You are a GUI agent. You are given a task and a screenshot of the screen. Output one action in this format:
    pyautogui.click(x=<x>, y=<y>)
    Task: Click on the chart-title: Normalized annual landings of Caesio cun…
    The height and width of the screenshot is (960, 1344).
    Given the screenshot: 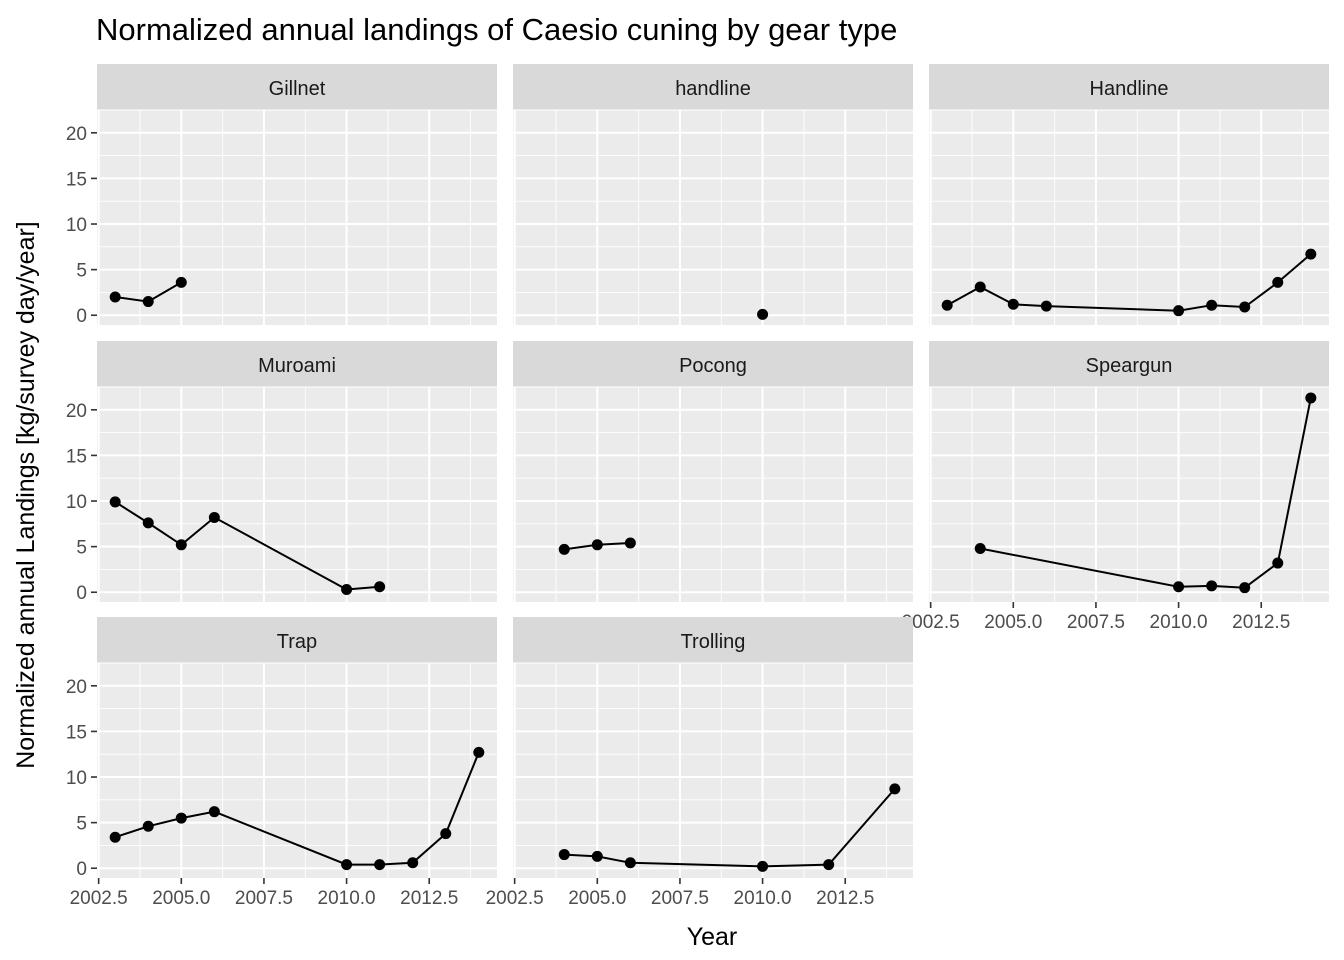 What is the action you would take?
    pyautogui.click(x=496, y=29)
    